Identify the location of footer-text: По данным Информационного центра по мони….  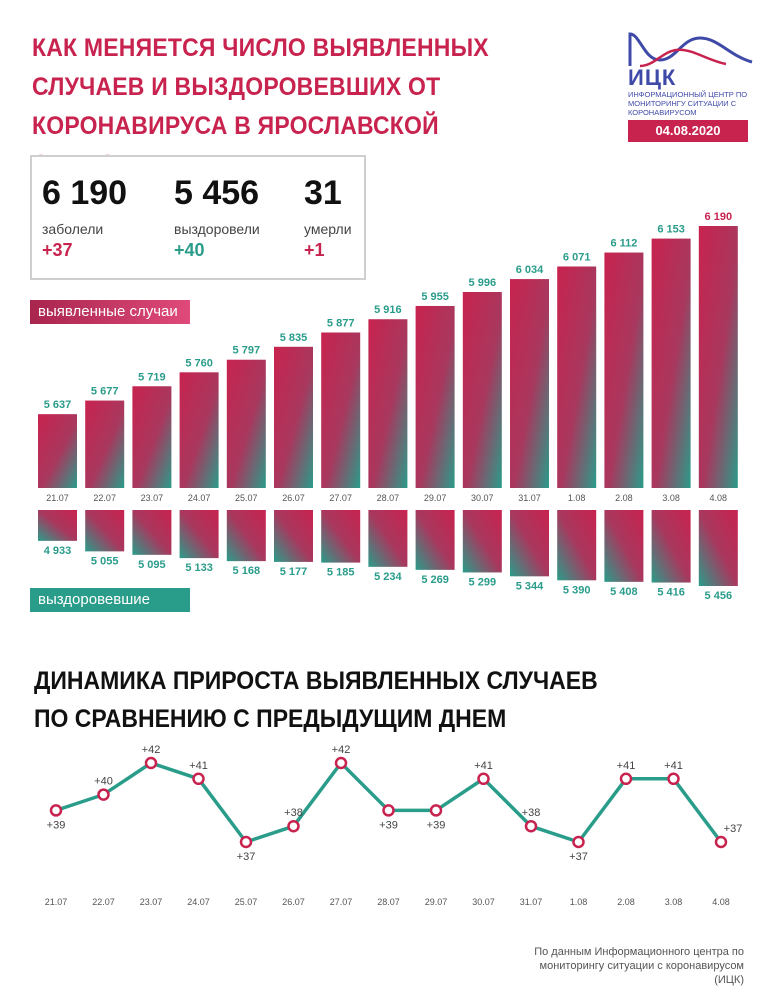
(639, 966).